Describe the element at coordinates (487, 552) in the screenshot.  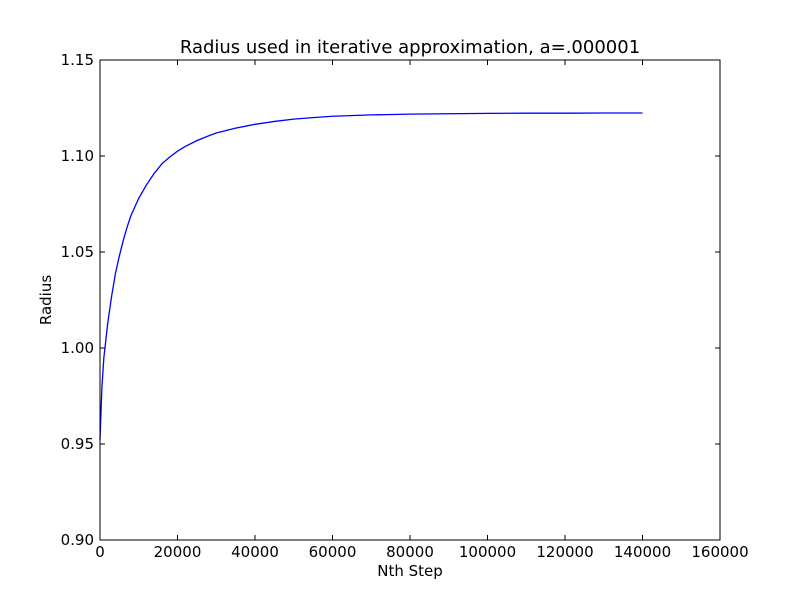
I see `x-tick-label-5: 100000` at that location.